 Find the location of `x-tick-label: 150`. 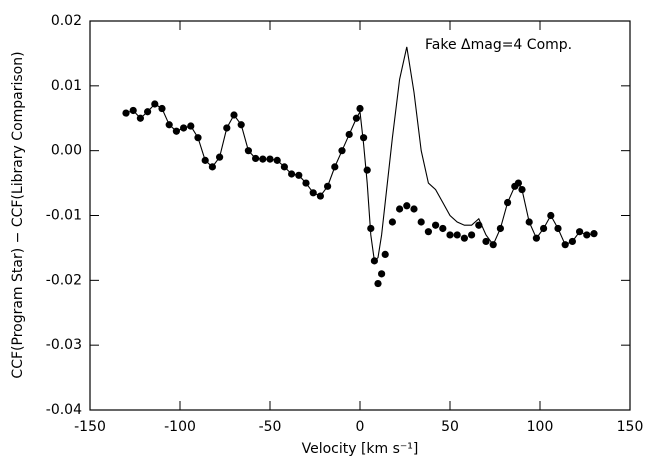

x-tick-label: 150 is located at coordinates (630, 427).